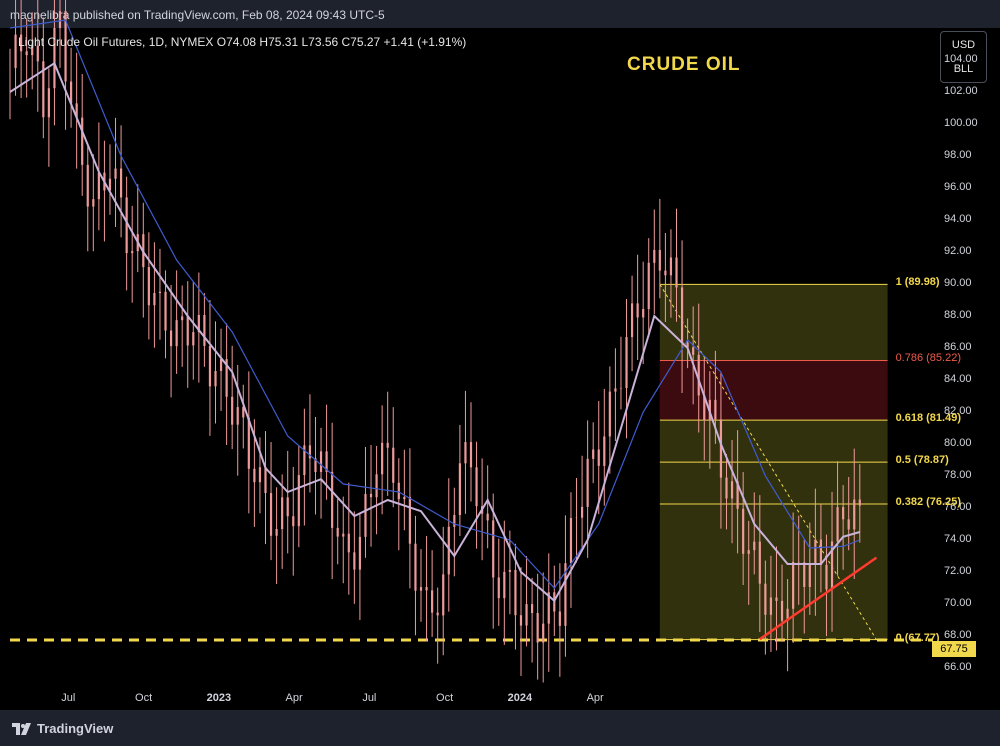 Image resolution: width=1000 pixels, height=746 pixels. Describe the element at coordinates (961, 91) in the screenshot. I see `price-tick-label: 102.00` at that location.